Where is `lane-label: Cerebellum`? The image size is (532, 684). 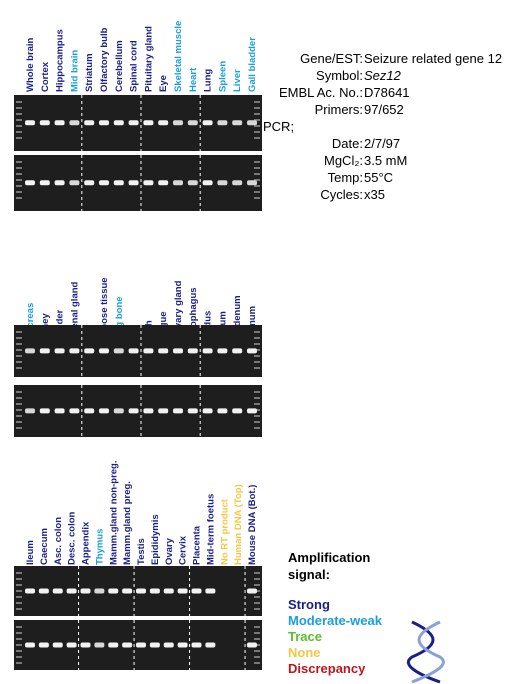
lane-label: Cerebellum is located at coordinates (119, 66).